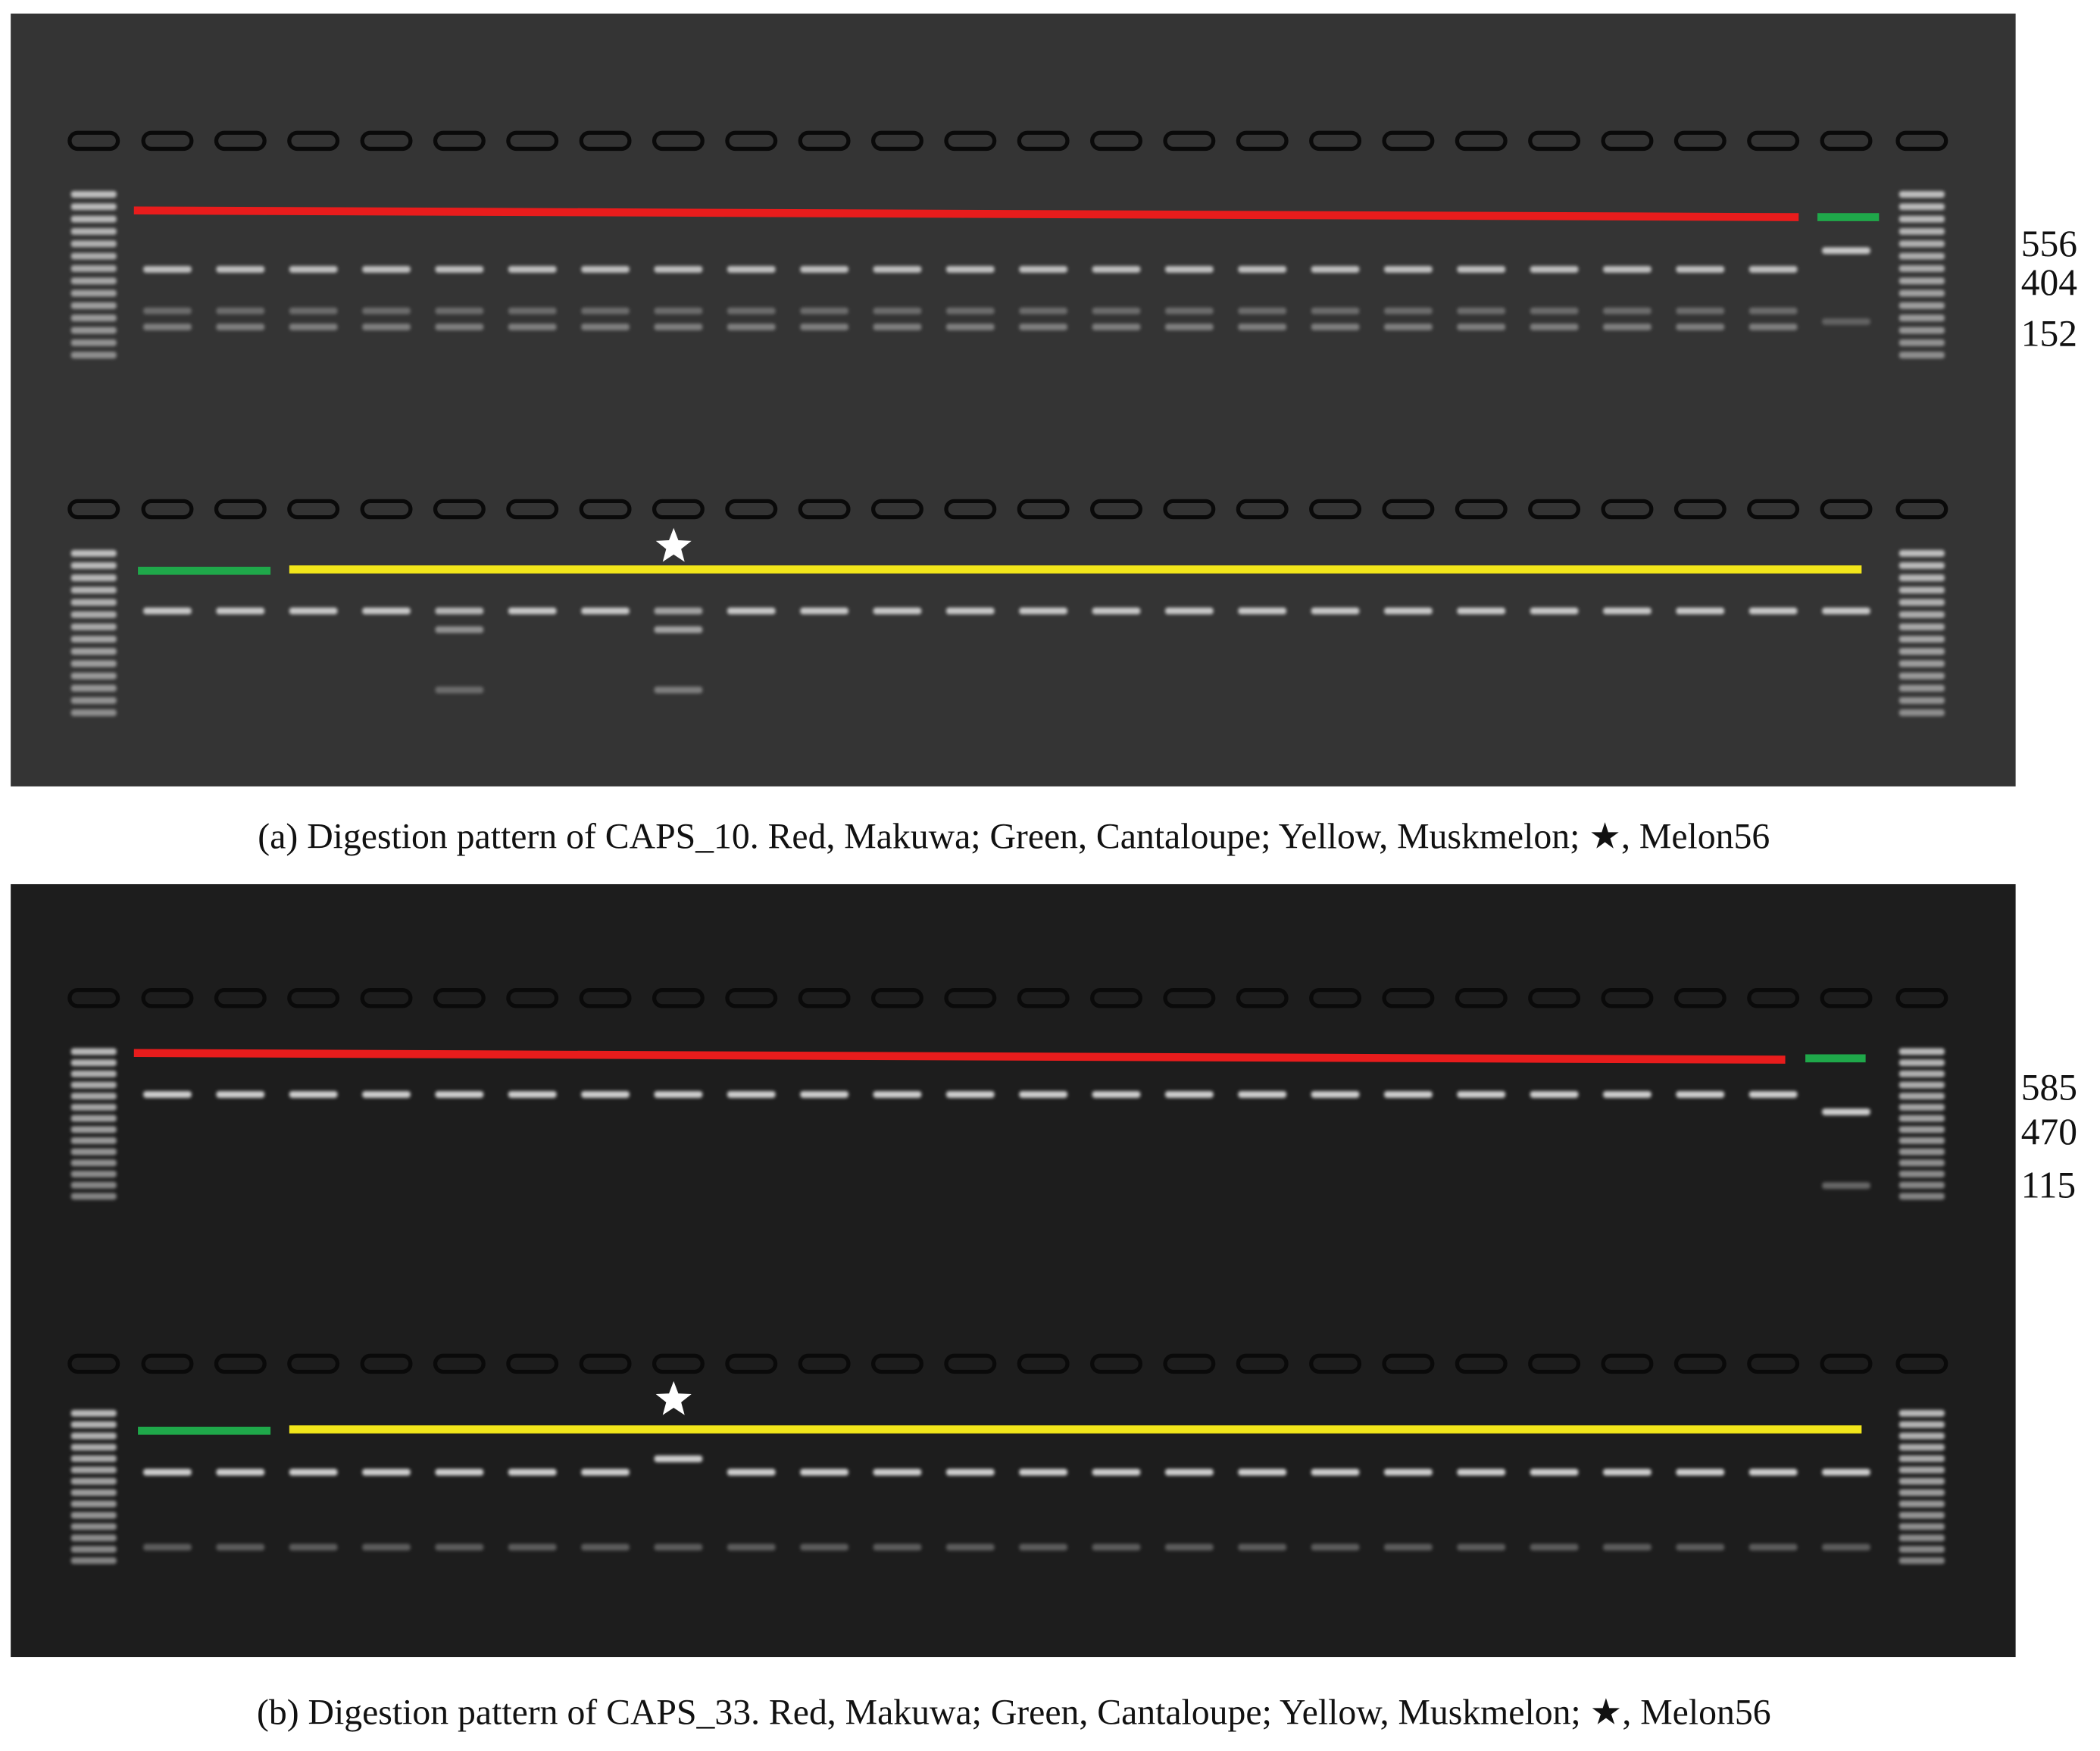 Image resolution: width=2100 pixels, height=1751 pixels. I want to click on size-label: 115, so click(2048, 1185).